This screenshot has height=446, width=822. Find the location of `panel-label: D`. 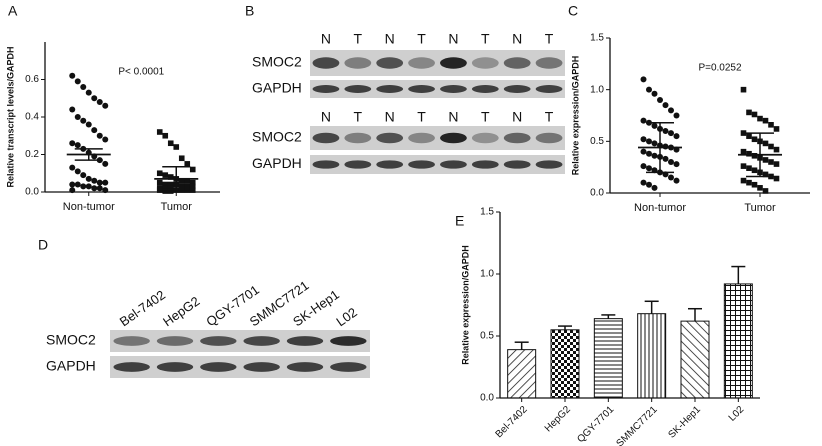

panel-label: D is located at coordinates (43, 245).